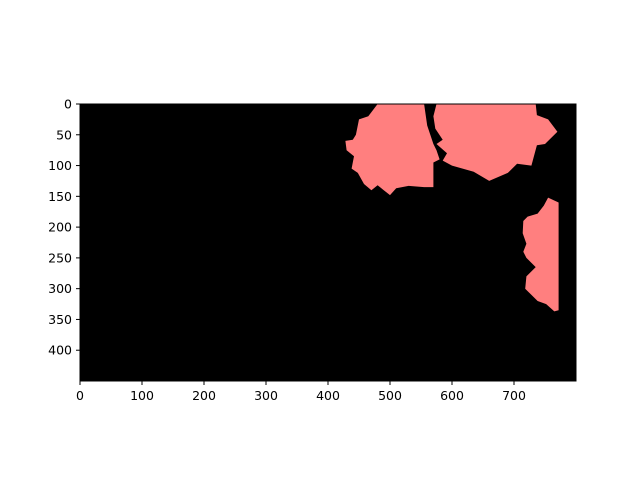 The height and width of the screenshot is (480, 640). What do you see at coordinates (60, 227) in the screenshot?
I see `y-tick-label: 200` at bounding box center [60, 227].